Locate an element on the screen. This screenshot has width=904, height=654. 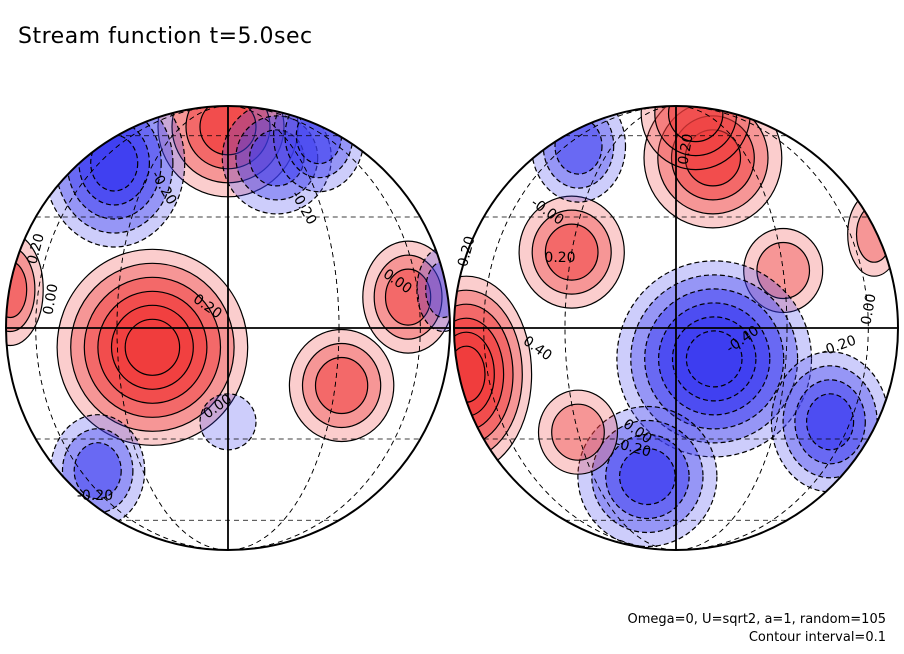
chart-title: Stream function t=5.0sec is located at coordinates (165, 36).